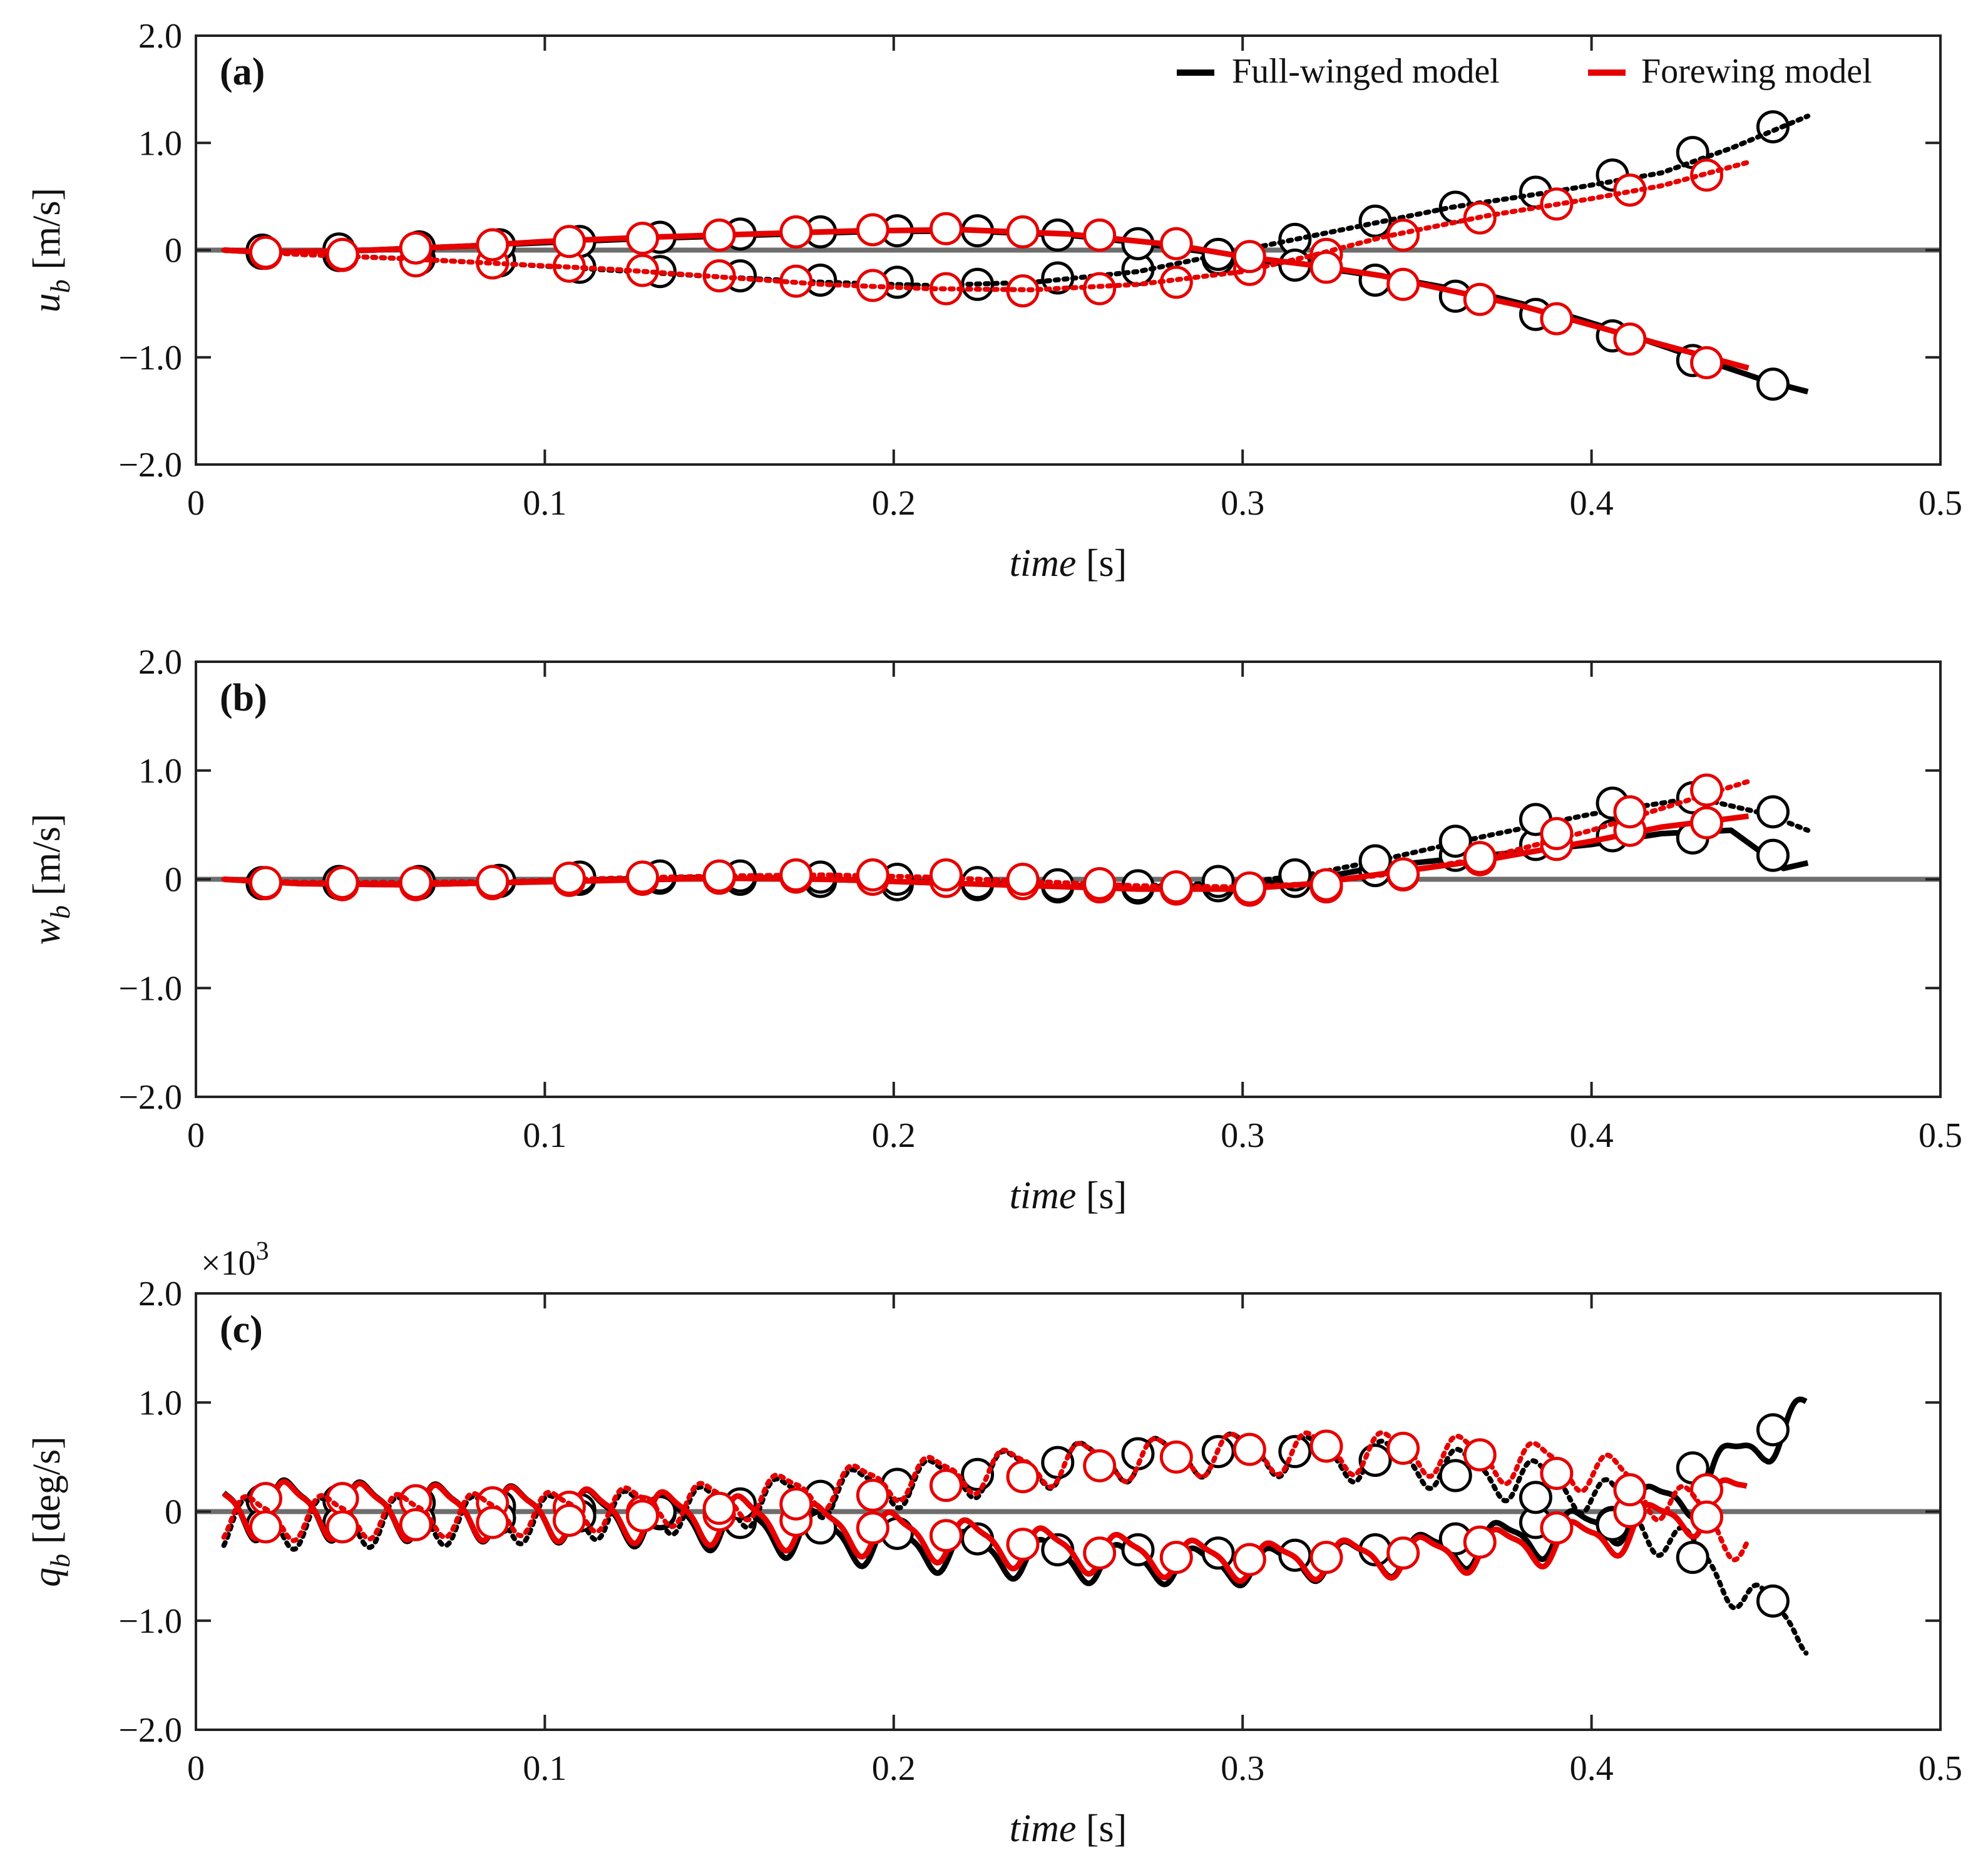  Describe the element at coordinates (47, 1495) in the screenshot. I see `y-axis-label-unit: [deg/s]` at that location.